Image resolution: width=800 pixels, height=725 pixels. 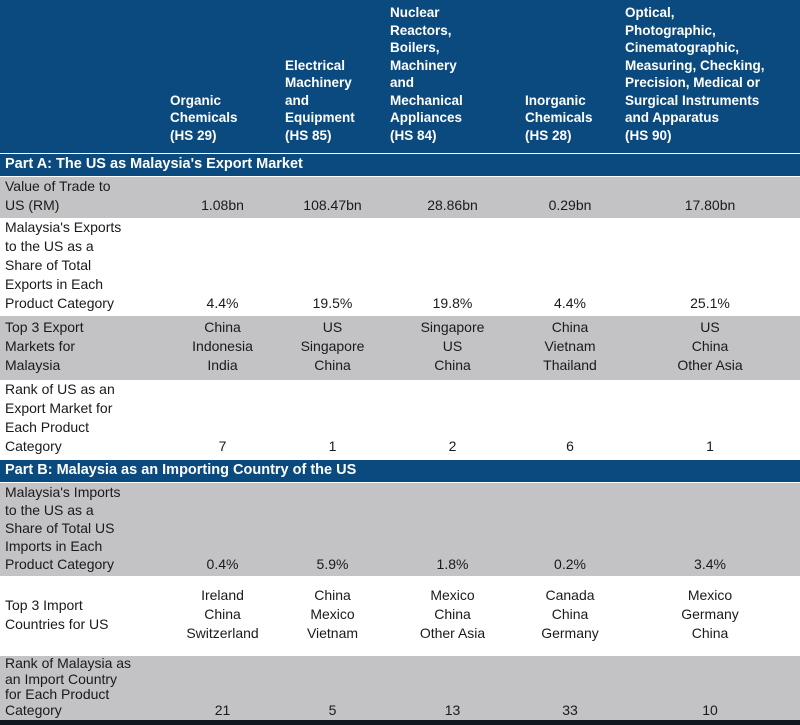 What do you see at coordinates (570, 77) in the screenshot?
I see `column-header-hs28: Inorganic Chemicals (HS 28)` at bounding box center [570, 77].